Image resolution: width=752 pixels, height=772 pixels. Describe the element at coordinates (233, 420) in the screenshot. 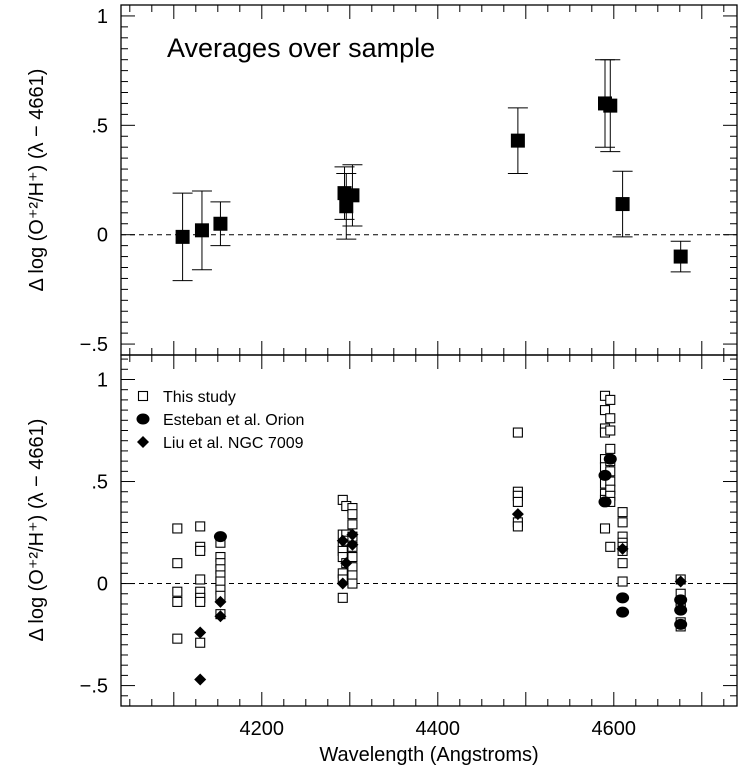

I see `legend-label: Esteban et al. Orion` at that location.